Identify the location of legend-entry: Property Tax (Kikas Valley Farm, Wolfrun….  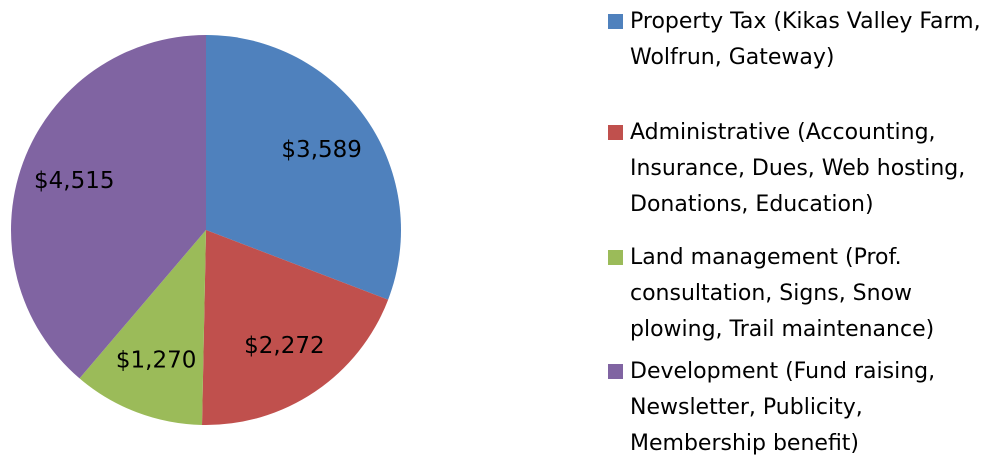
(800, 40).